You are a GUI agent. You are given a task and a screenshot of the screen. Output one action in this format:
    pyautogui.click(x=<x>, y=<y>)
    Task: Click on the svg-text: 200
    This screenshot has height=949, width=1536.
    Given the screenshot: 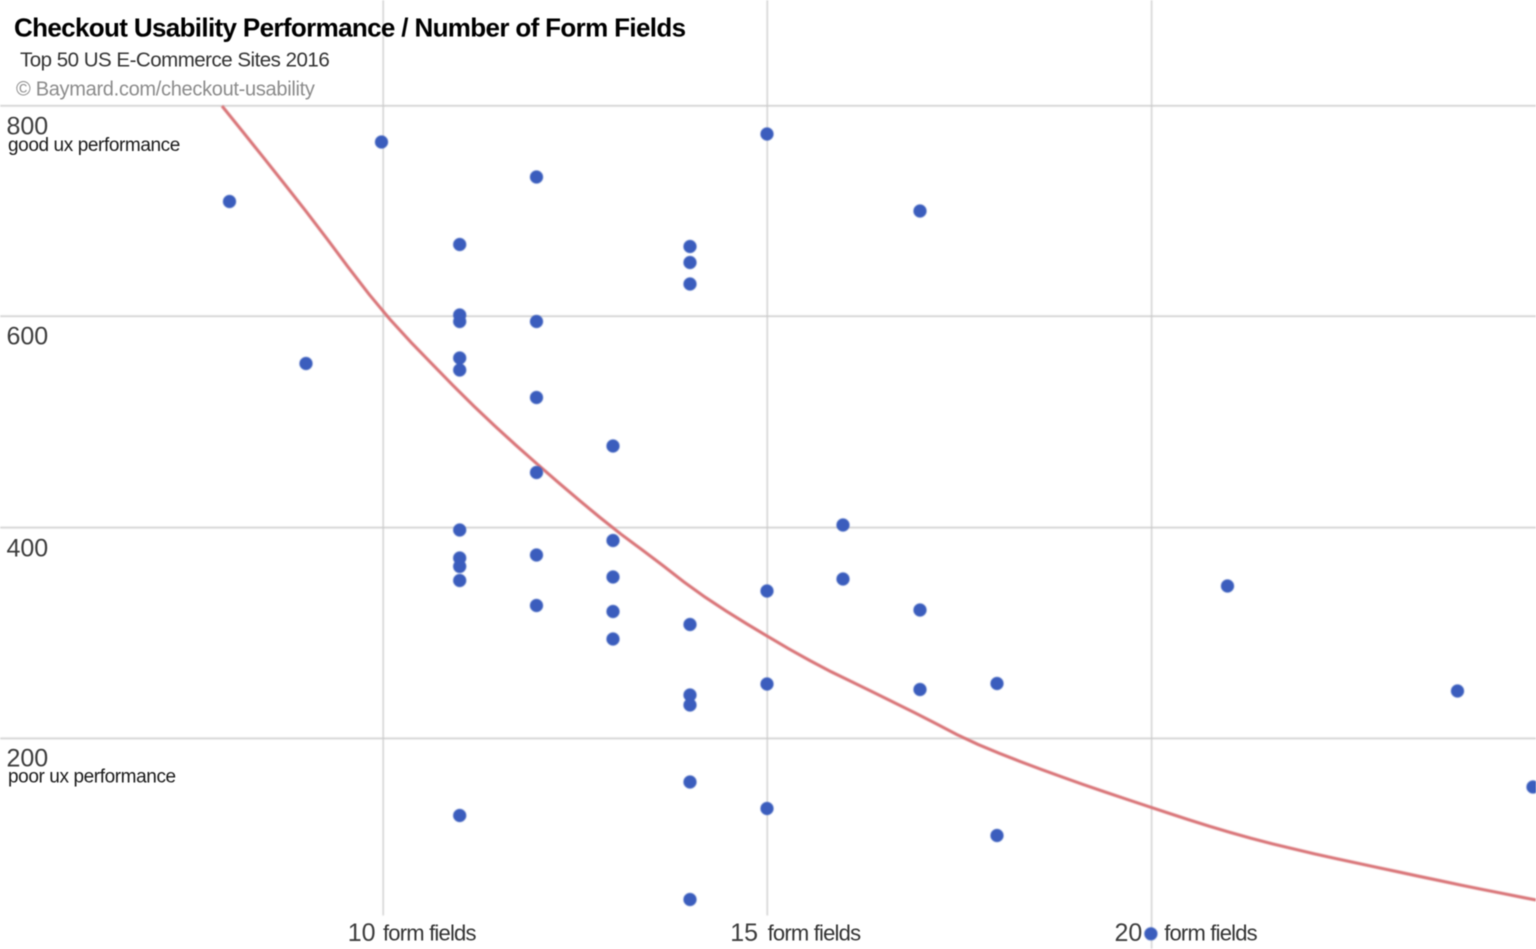 What is the action you would take?
    pyautogui.click(x=28, y=758)
    